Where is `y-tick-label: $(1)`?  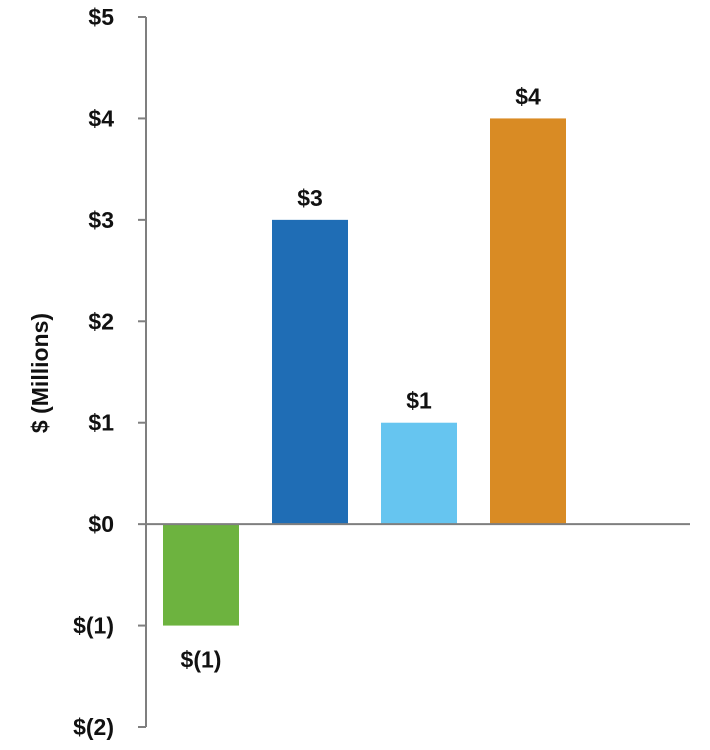 y-tick-label: $(1) is located at coordinates (93, 626).